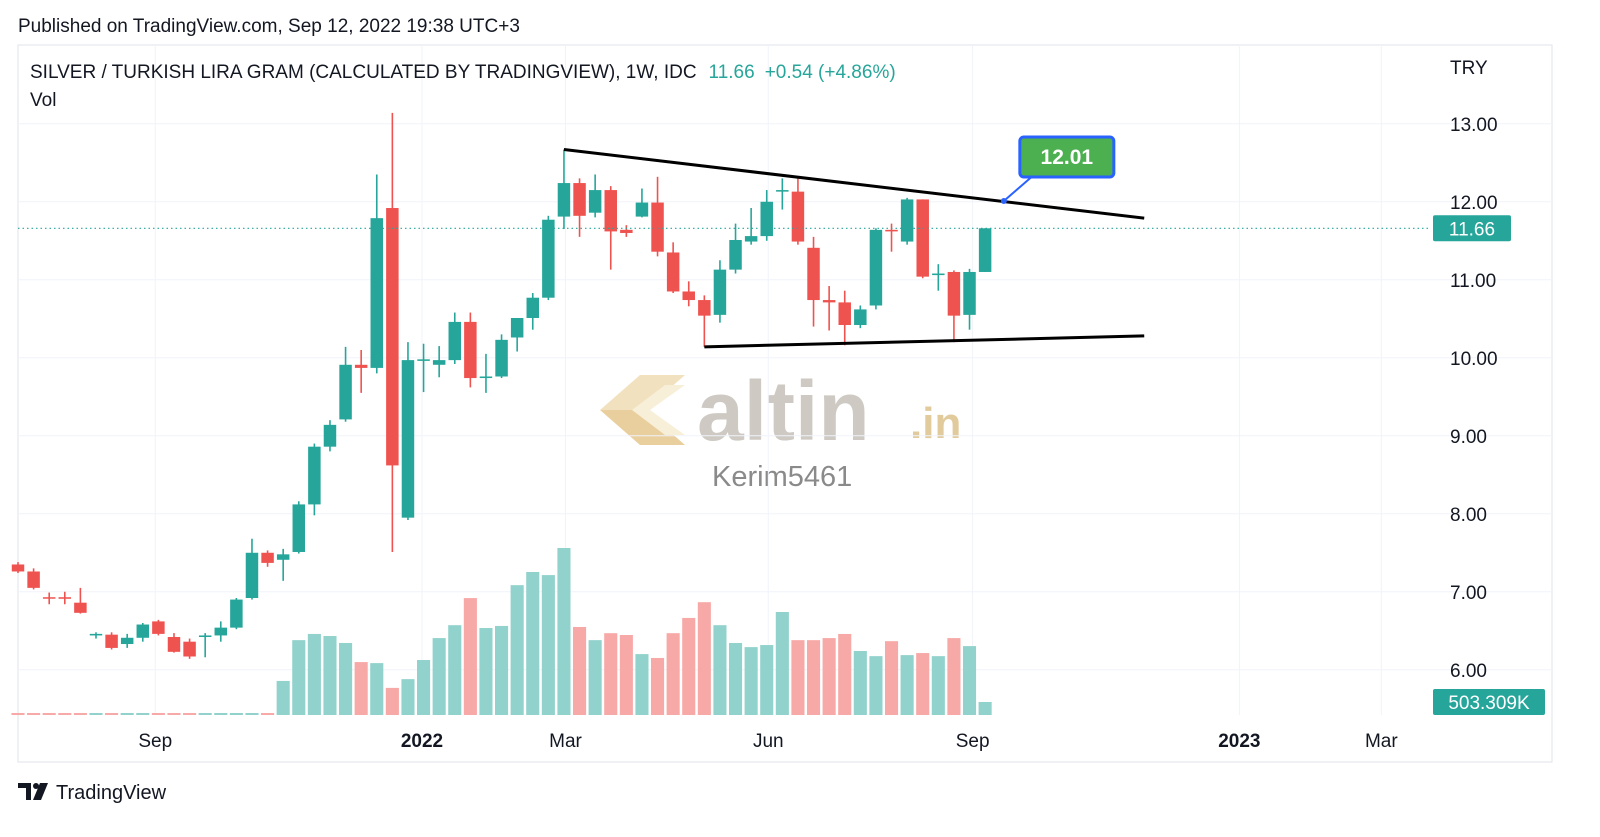  What do you see at coordinates (1473, 281) in the screenshot?
I see `y-tick-label: 11.00` at bounding box center [1473, 281].